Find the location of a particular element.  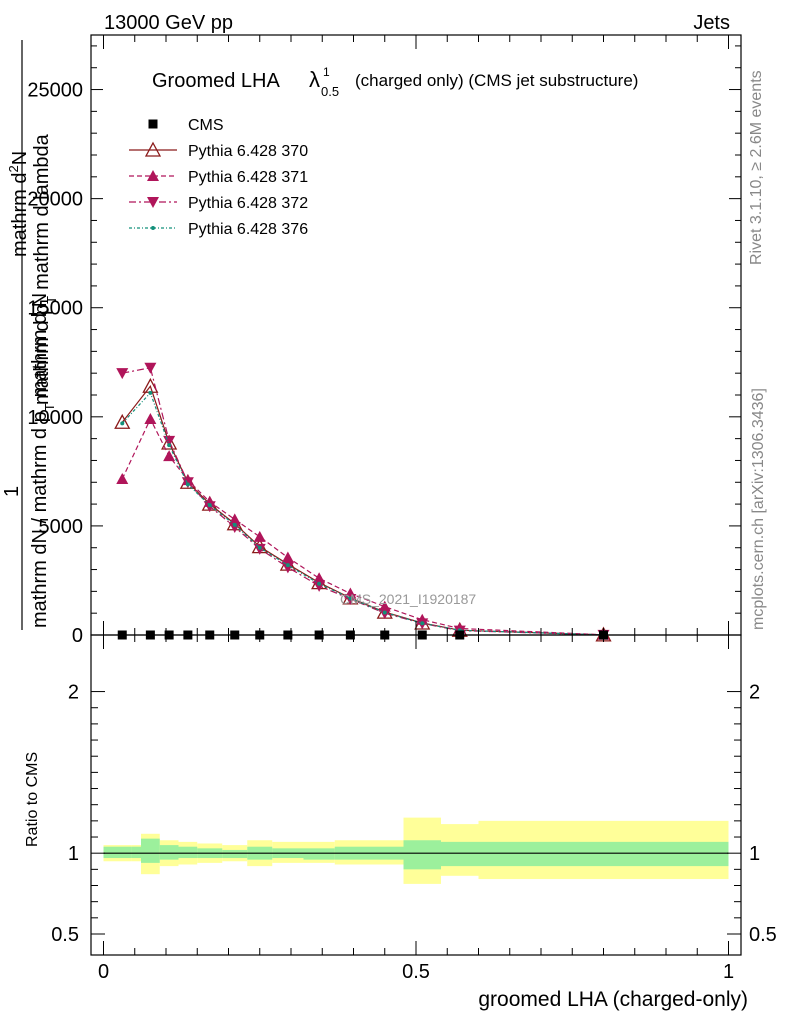

title-lambda: λ is located at coordinates (314, 79).